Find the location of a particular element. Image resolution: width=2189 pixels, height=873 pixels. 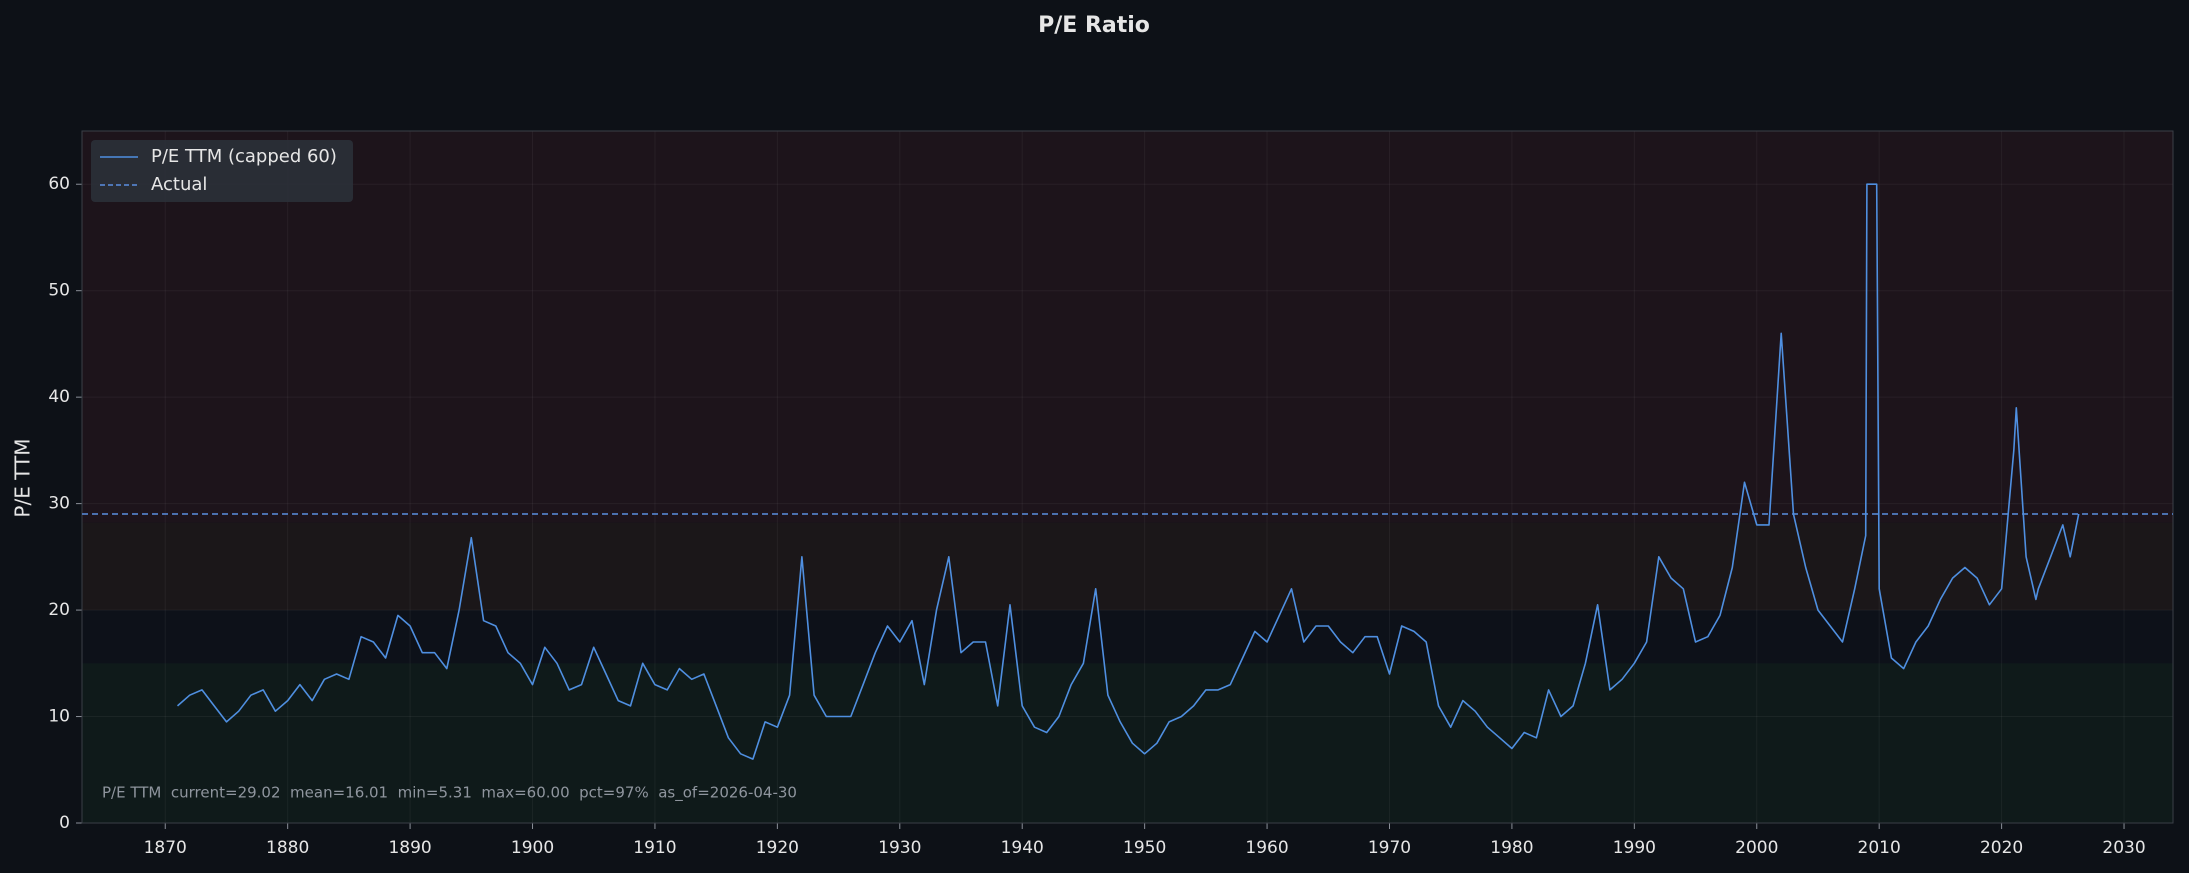

y-tick-label: 20 is located at coordinates (59, 610).